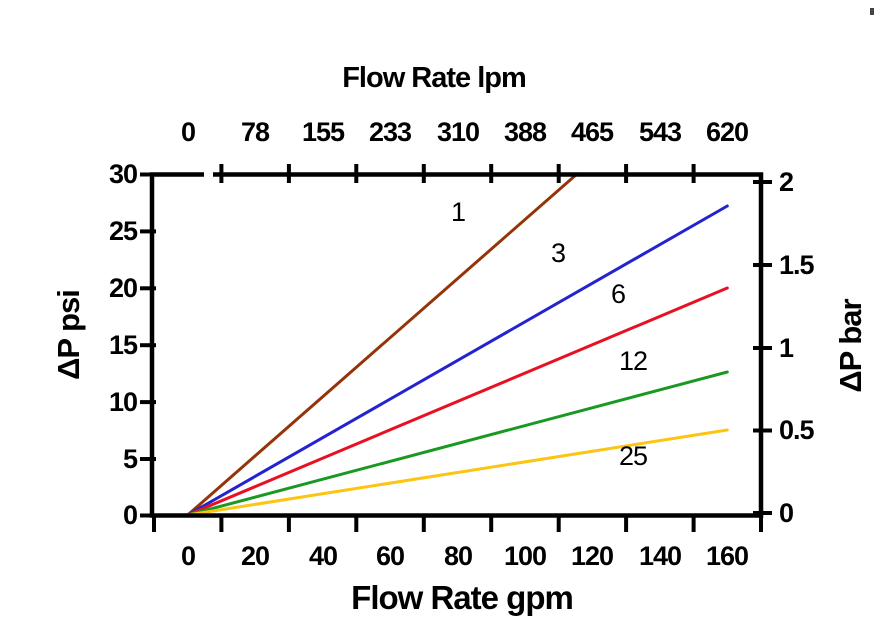 This screenshot has width=882, height=626. I want to click on bottom-tick-label: 100, so click(525, 556).